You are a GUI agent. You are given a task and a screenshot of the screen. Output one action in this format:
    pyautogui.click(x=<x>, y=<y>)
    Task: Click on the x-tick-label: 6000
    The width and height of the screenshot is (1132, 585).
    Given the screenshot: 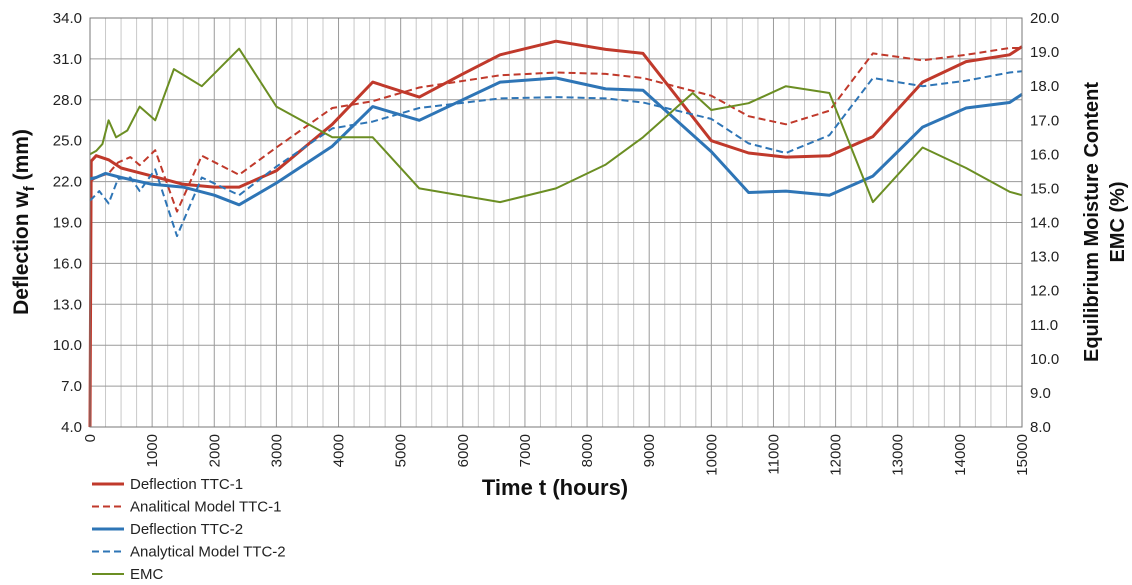 What is the action you would take?
    pyautogui.click(x=463, y=450)
    